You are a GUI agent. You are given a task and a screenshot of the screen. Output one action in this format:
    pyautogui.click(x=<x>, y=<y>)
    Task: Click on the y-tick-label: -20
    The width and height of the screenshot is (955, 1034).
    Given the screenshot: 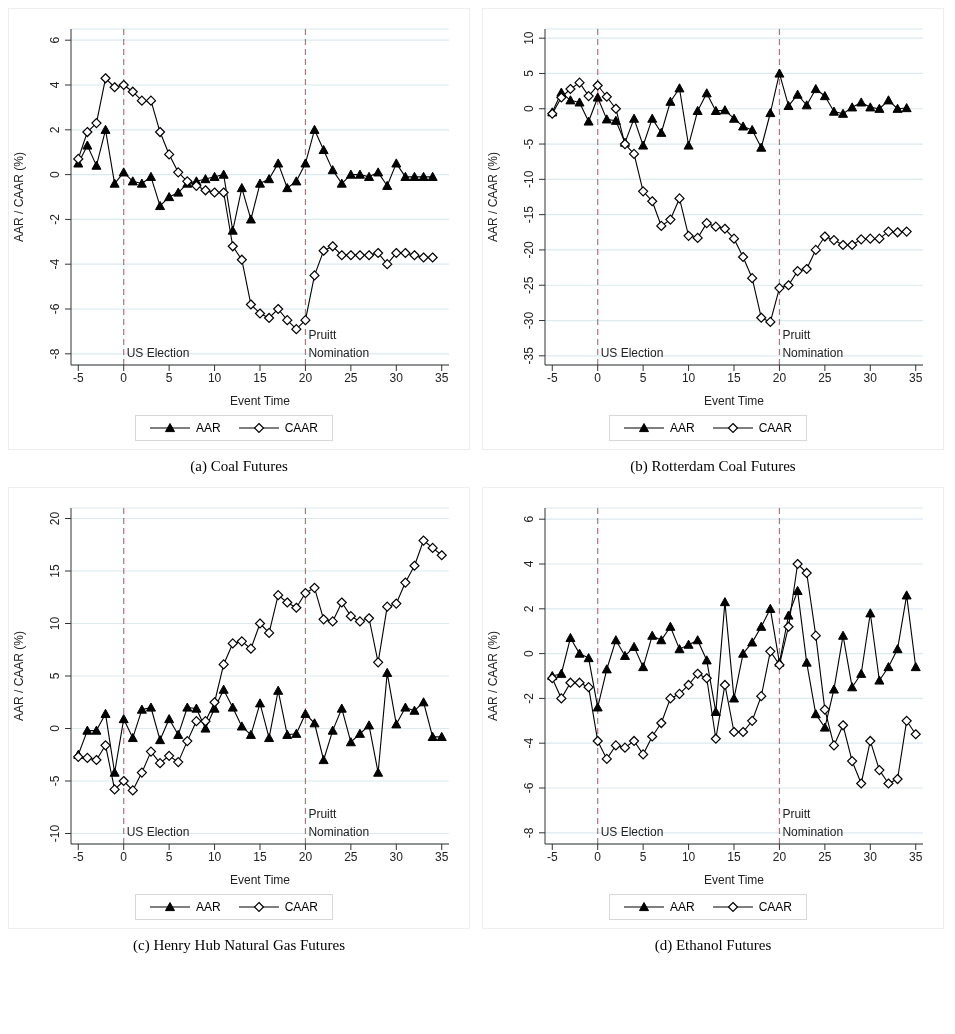 What is the action you would take?
    pyautogui.click(x=529, y=249)
    